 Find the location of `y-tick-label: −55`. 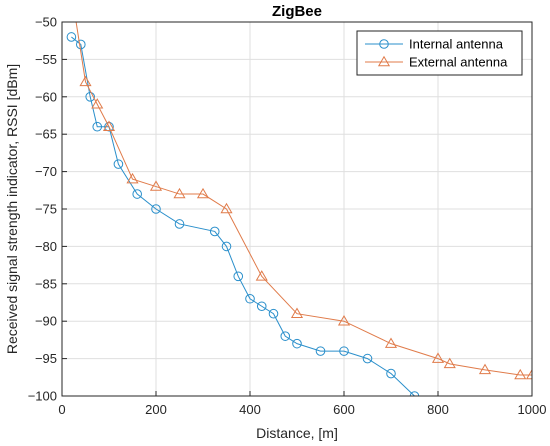

y-tick-label: −55 is located at coordinates (46, 59).